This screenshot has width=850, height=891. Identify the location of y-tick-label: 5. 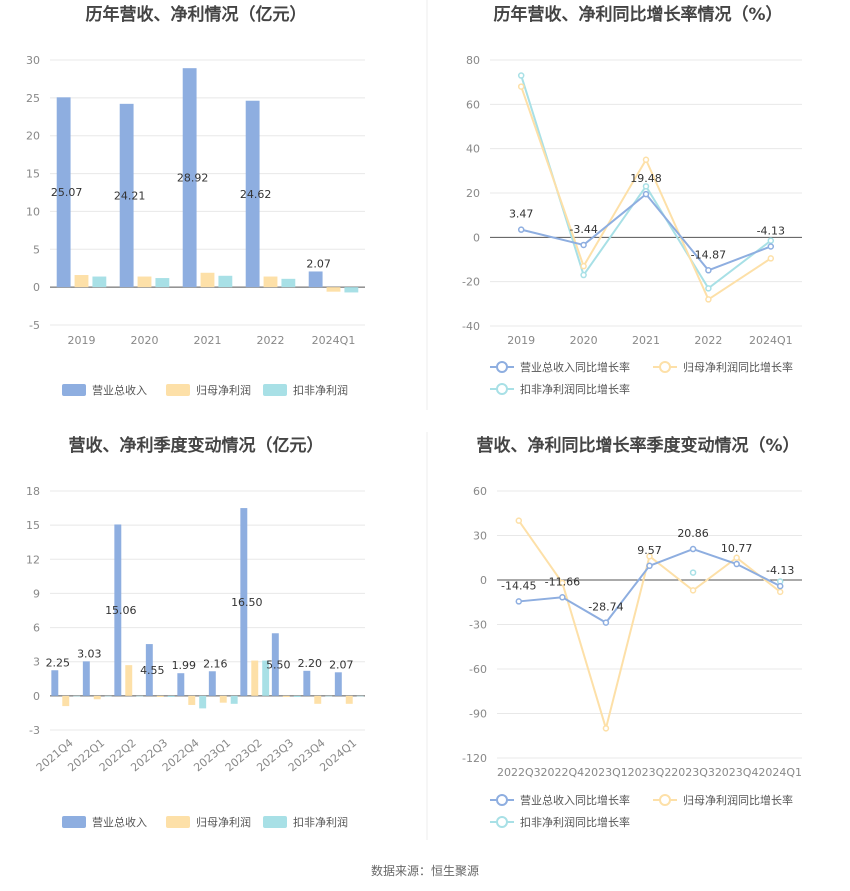
(36, 249).